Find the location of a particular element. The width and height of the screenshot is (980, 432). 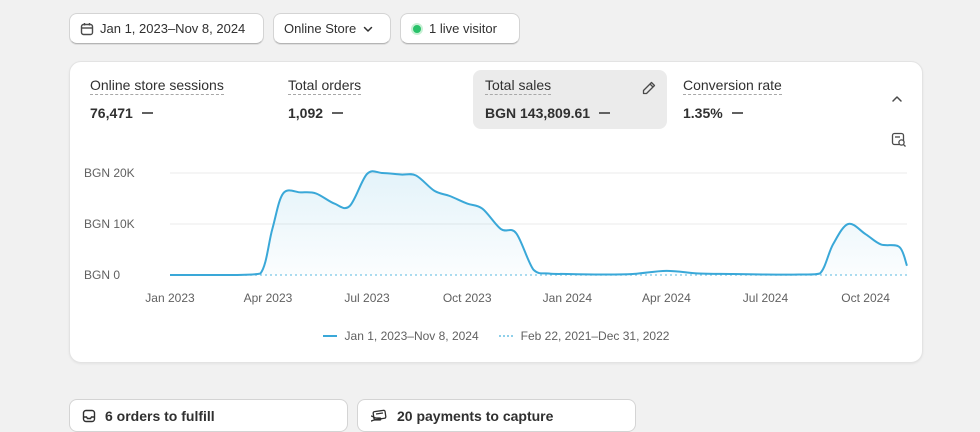

channel-label: Online Store is located at coordinates (320, 28).